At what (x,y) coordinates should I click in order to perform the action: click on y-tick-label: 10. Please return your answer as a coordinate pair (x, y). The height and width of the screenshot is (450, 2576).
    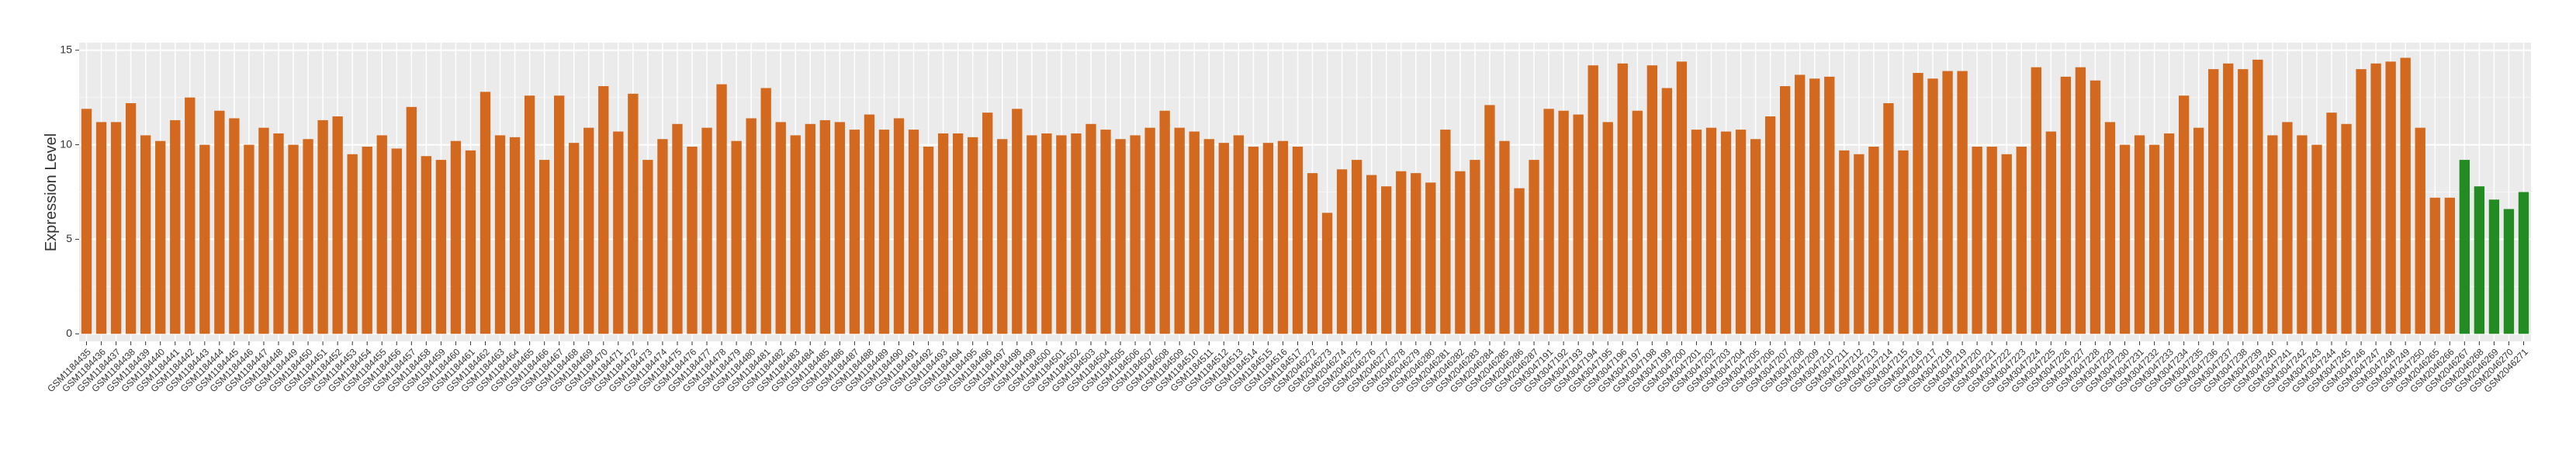
    Looking at the image, I should click on (66, 144).